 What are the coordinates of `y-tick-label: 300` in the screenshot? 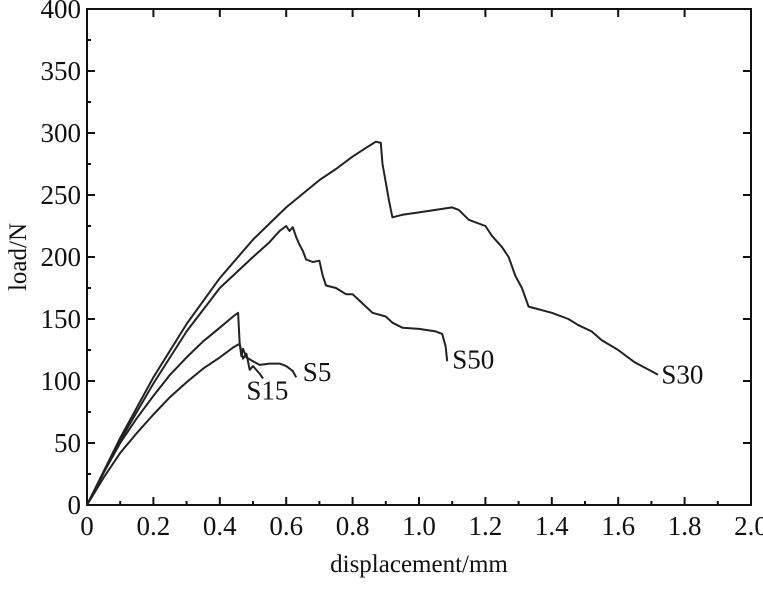 It's located at (61, 133).